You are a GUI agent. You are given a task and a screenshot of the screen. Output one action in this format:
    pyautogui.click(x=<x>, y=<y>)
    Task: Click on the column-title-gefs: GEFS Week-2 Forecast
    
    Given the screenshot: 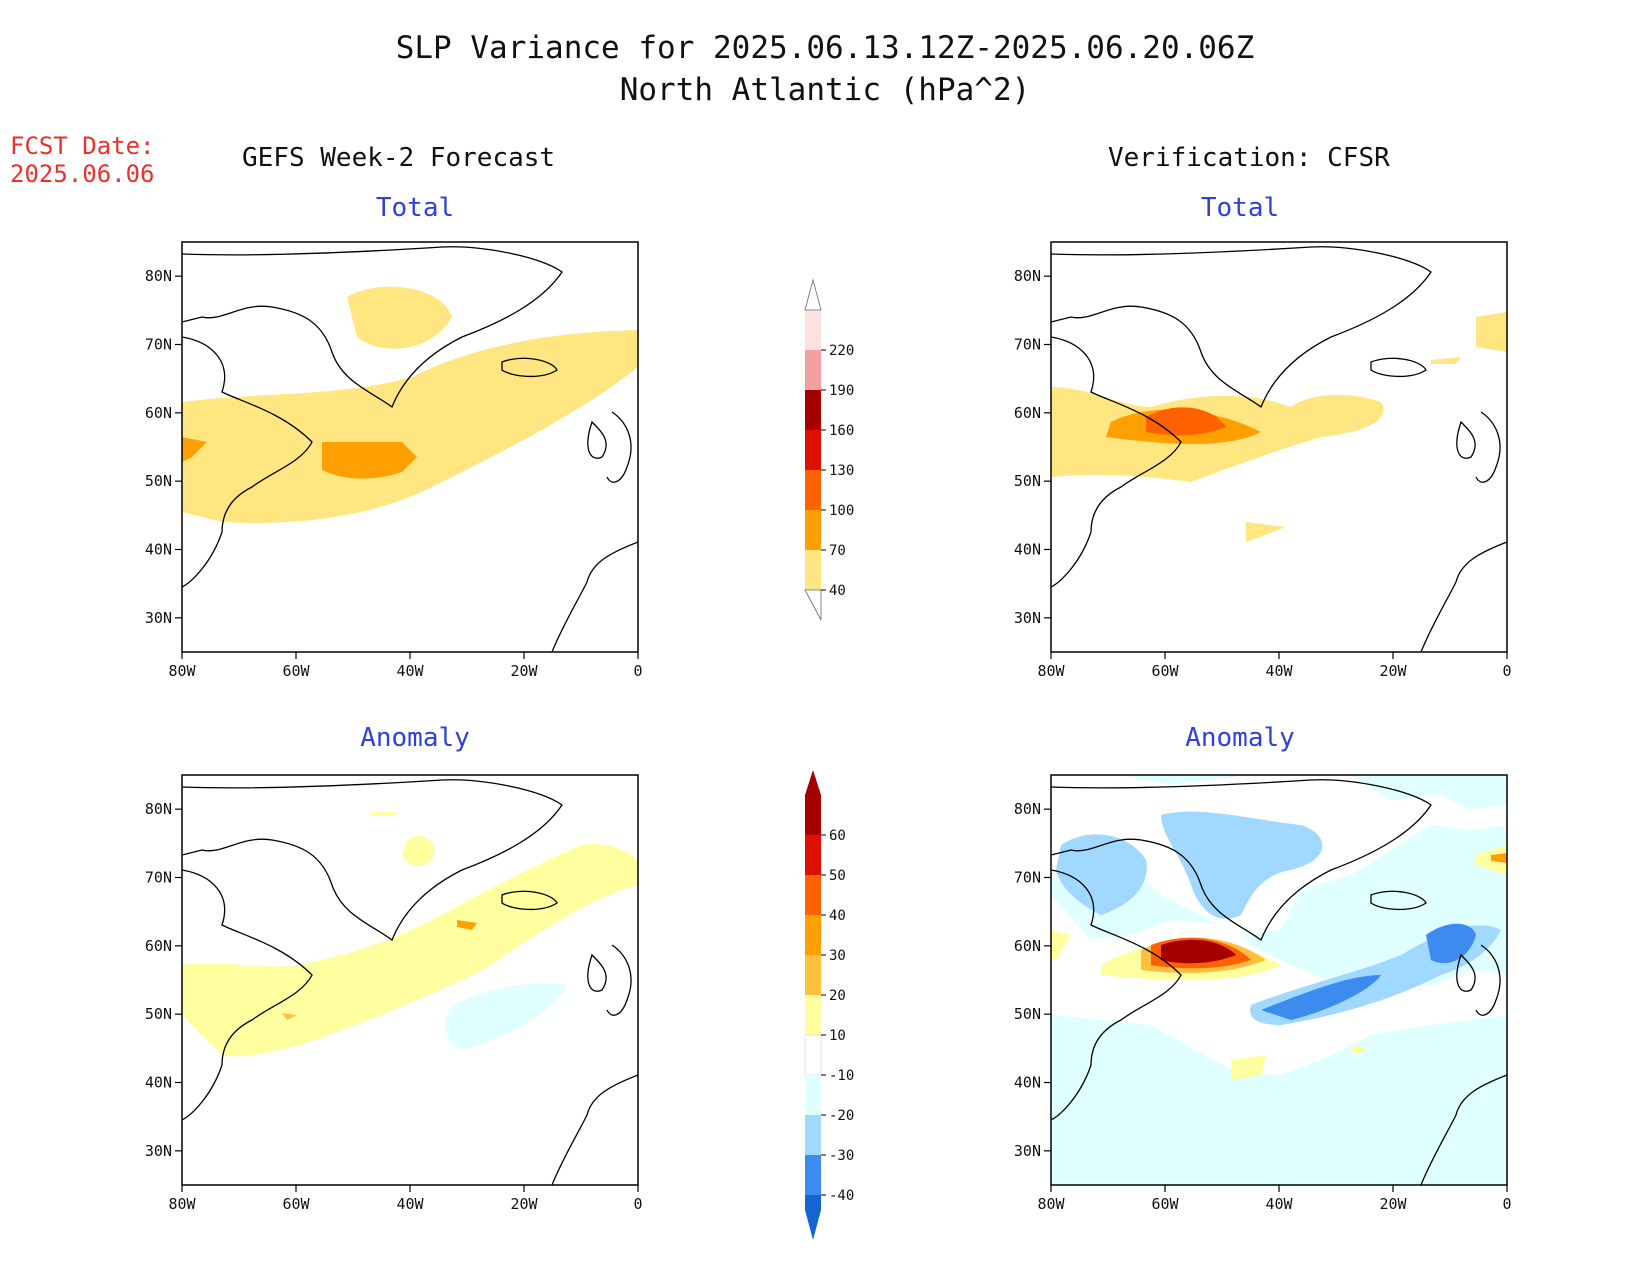 What is the action you would take?
    pyautogui.click(x=399, y=158)
    